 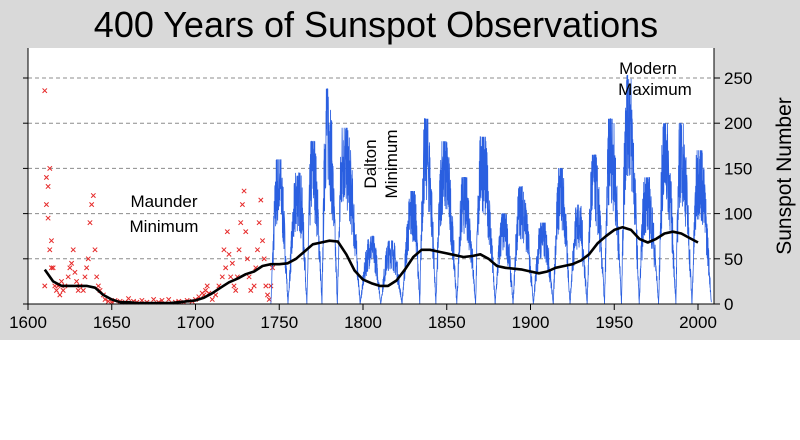 What do you see at coordinates (370, 163) in the screenshot?
I see `annotation-dalton-line1: Dalton` at bounding box center [370, 163].